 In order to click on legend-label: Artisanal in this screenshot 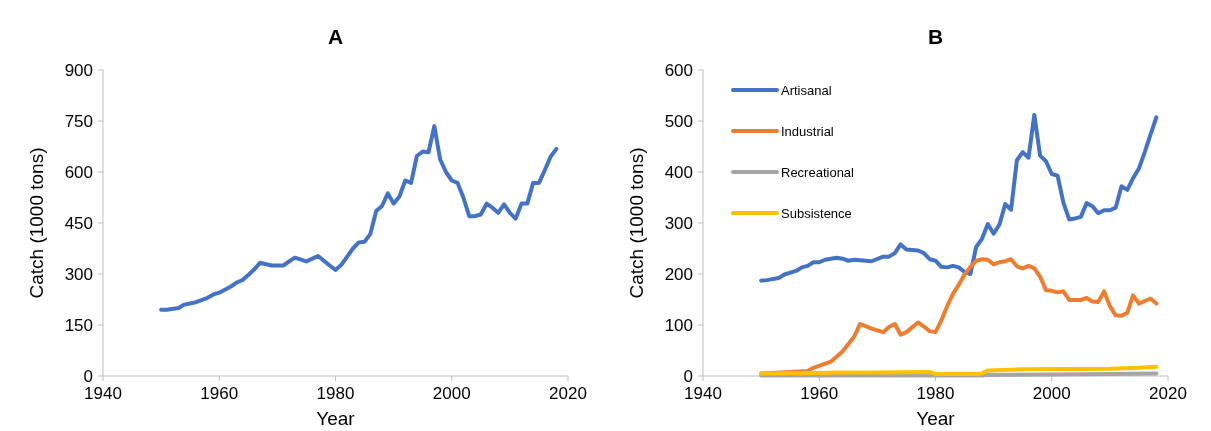, I will do `click(806, 90)`.